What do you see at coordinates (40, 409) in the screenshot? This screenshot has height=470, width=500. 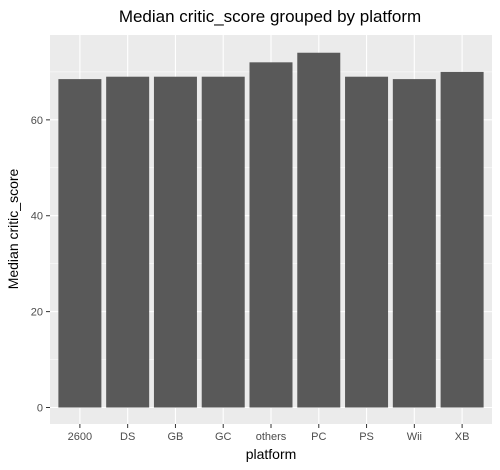 I see `y-tick-label: 0` at bounding box center [40, 409].